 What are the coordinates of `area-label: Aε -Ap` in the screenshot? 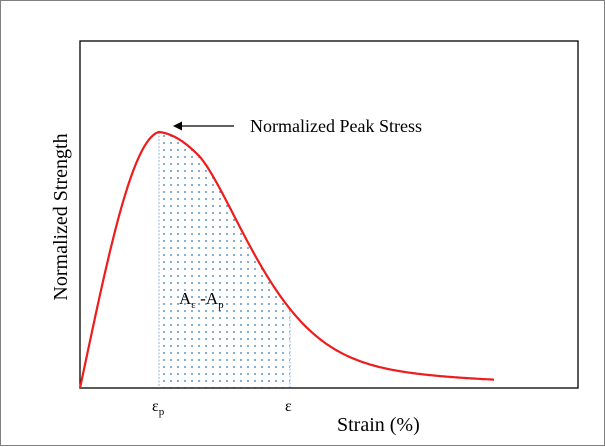 It's located at (201, 300).